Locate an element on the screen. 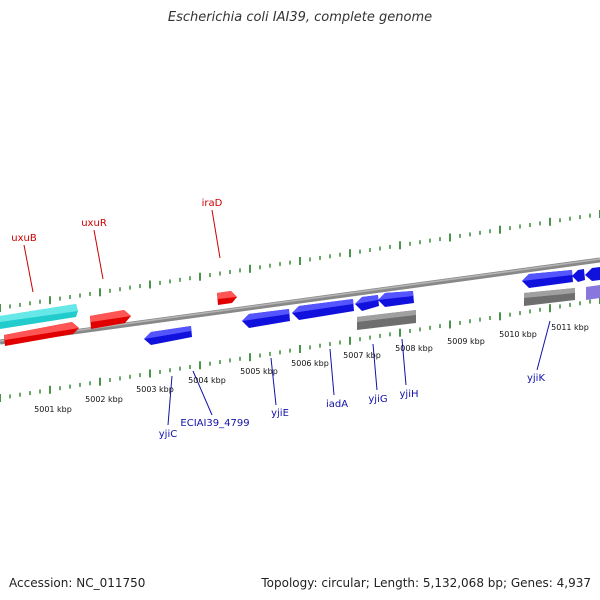 This screenshot has width=600, height=600. feature-iadA is located at coordinates (323, 309).